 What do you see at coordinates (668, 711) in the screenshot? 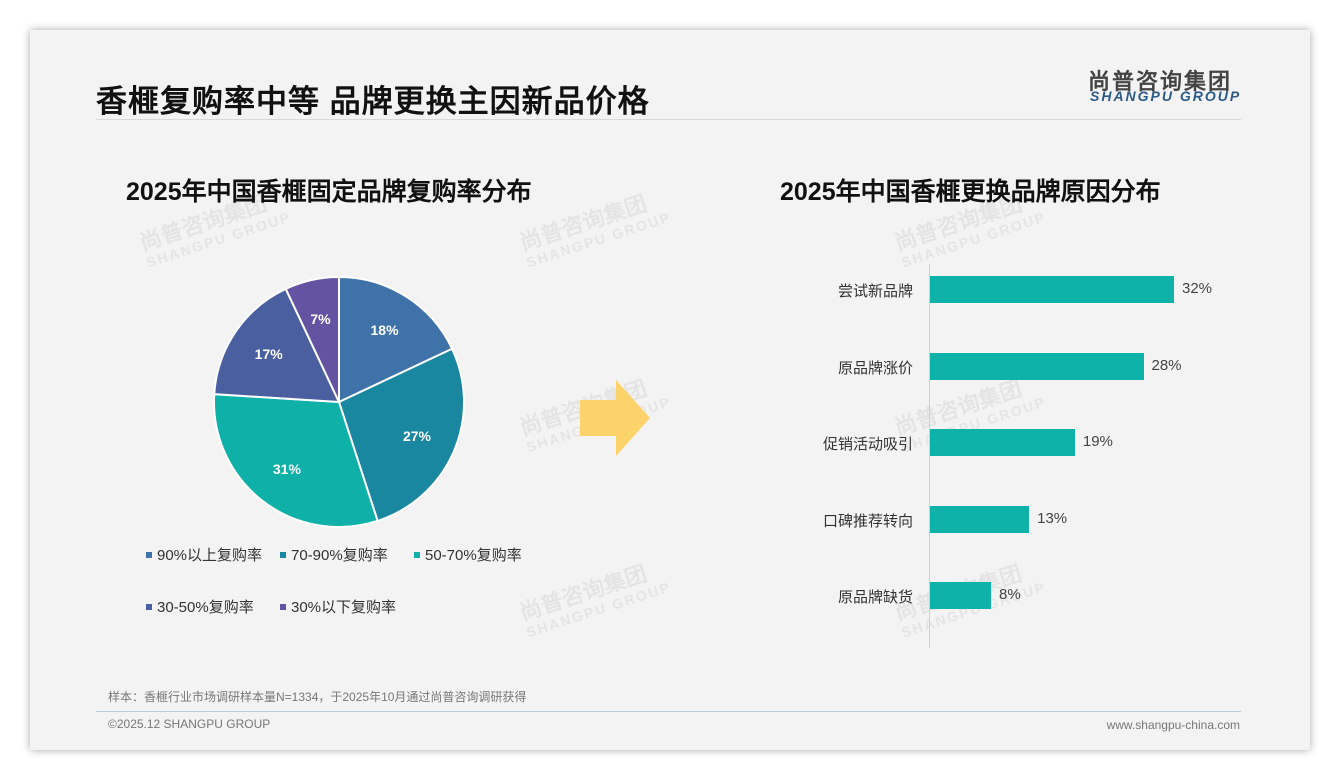
I see `footer-divider` at bounding box center [668, 711].